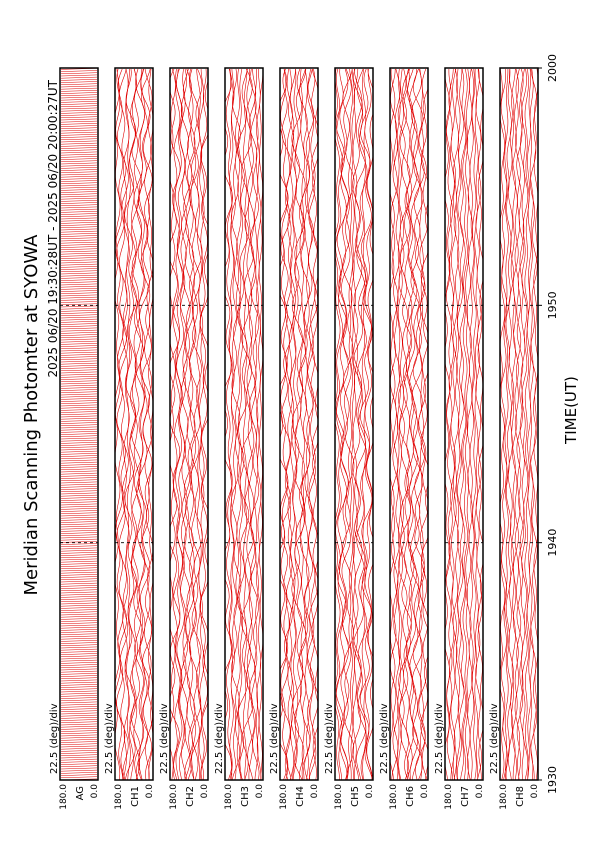  What do you see at coordinates (300, 796) in the screenshot?
I see `panel-label: CH4` at bounding box center [300, 796].